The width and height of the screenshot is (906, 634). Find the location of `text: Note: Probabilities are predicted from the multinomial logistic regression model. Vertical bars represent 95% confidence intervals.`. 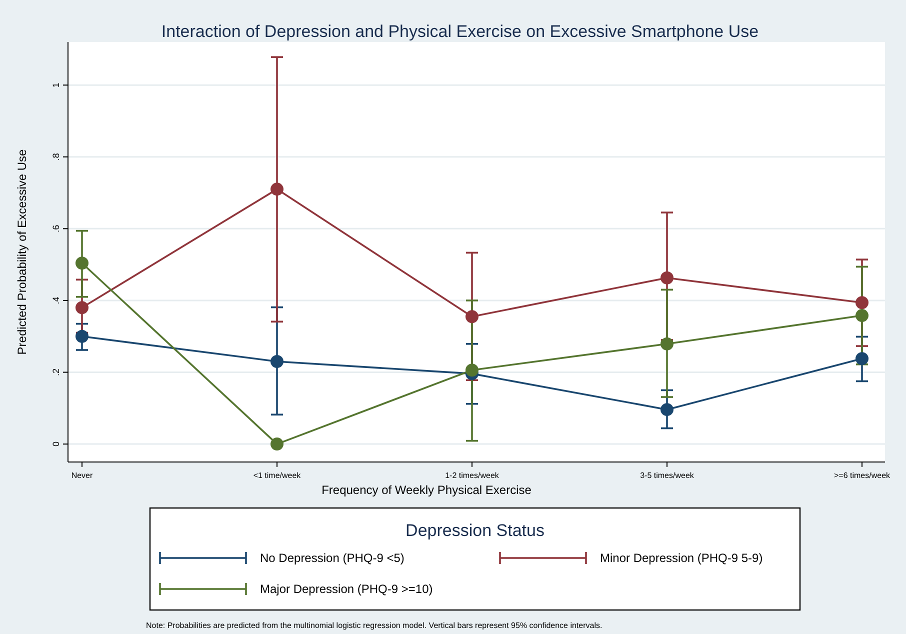

text: Note: Probabilities are predicted from the multinomial logistic regression model. Vertical bars represent 95% confidence intervals. is located at coordinates (374, 625).